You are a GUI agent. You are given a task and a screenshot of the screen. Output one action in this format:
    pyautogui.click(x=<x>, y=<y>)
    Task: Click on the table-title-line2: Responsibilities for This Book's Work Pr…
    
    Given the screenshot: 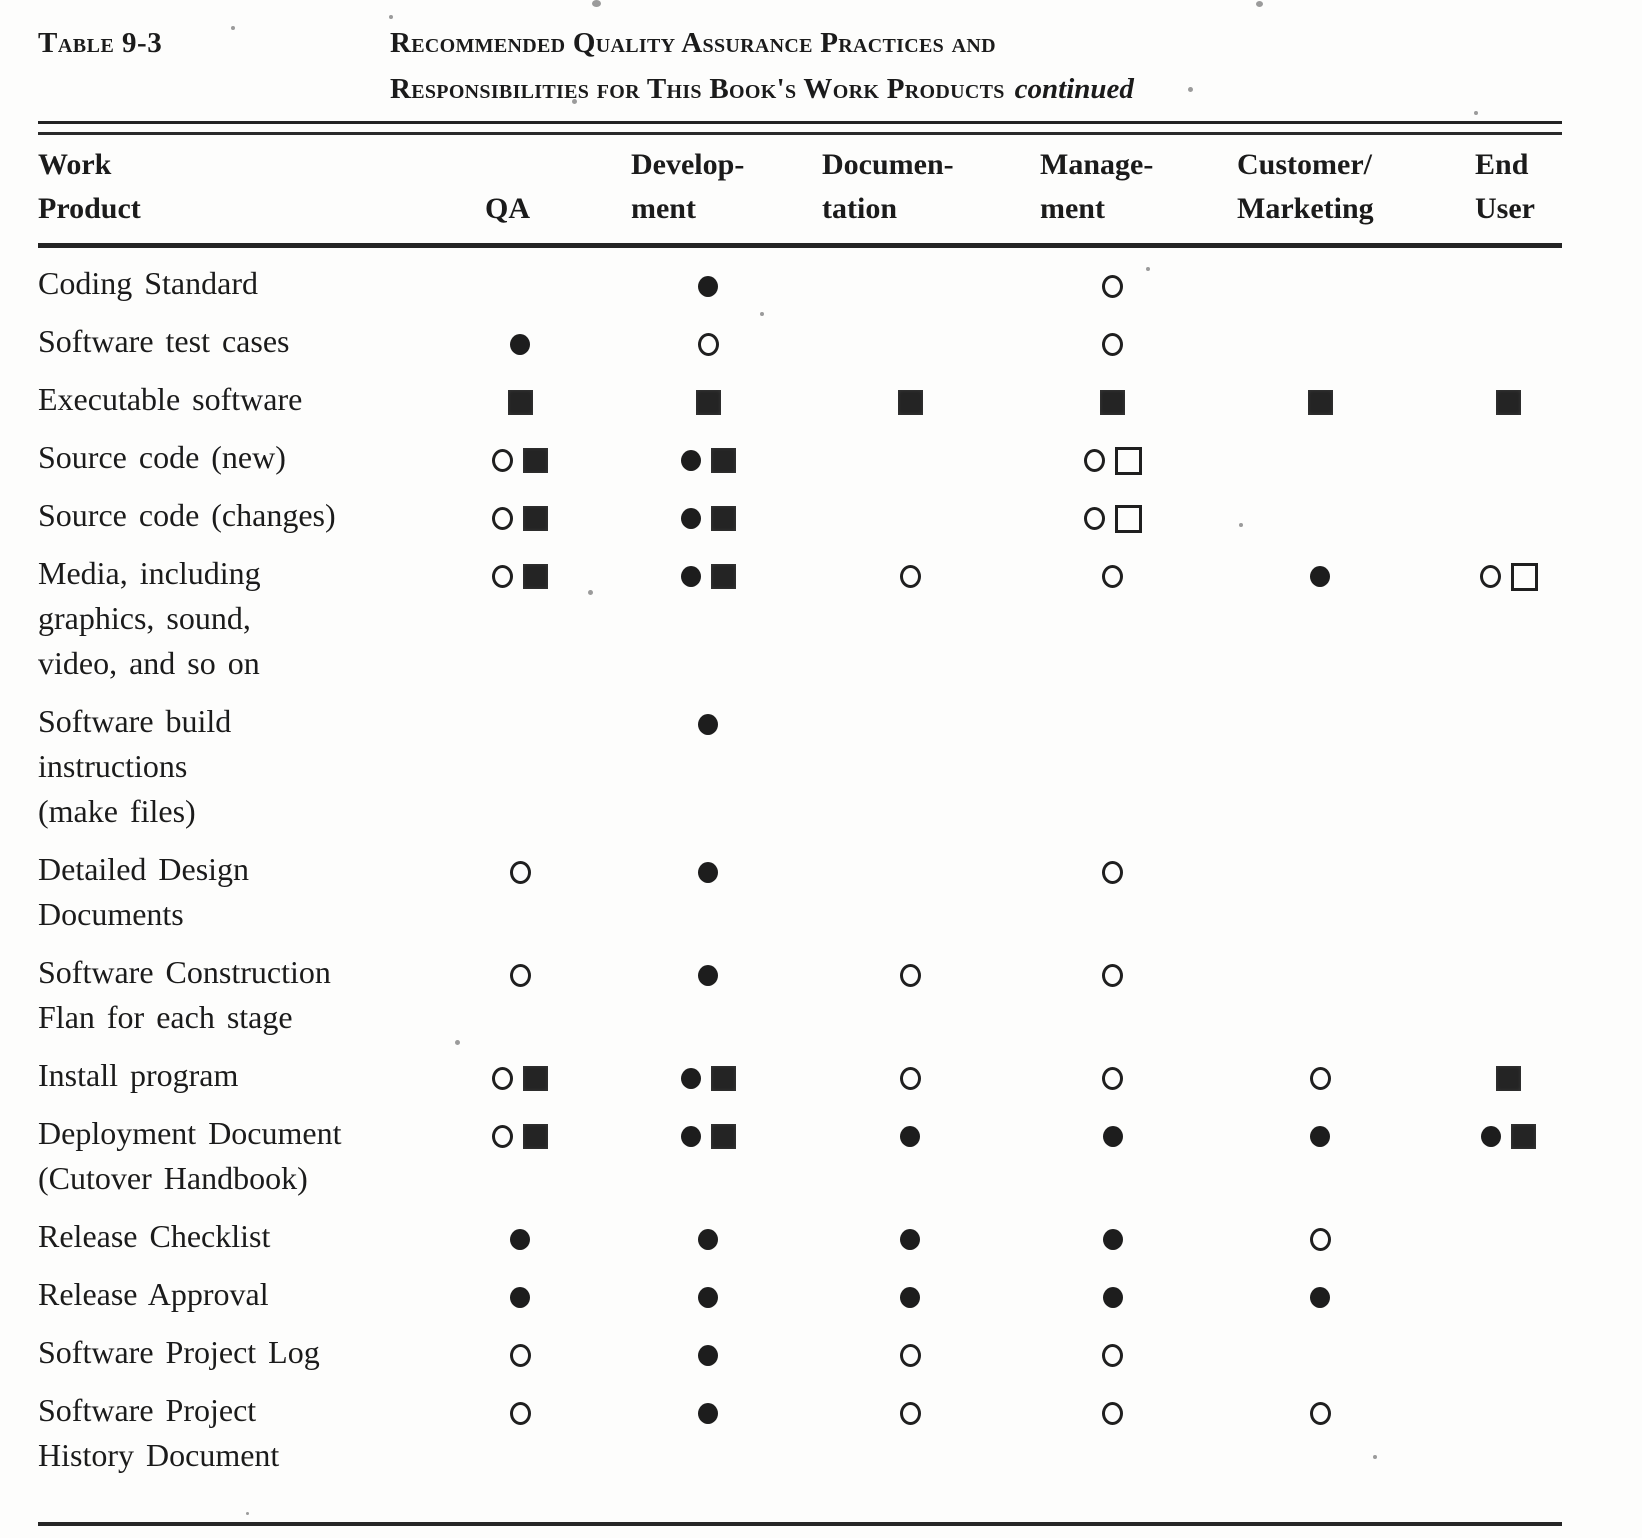 What is the action you would take?
    pyautogui.click(x=697, y=89)
    